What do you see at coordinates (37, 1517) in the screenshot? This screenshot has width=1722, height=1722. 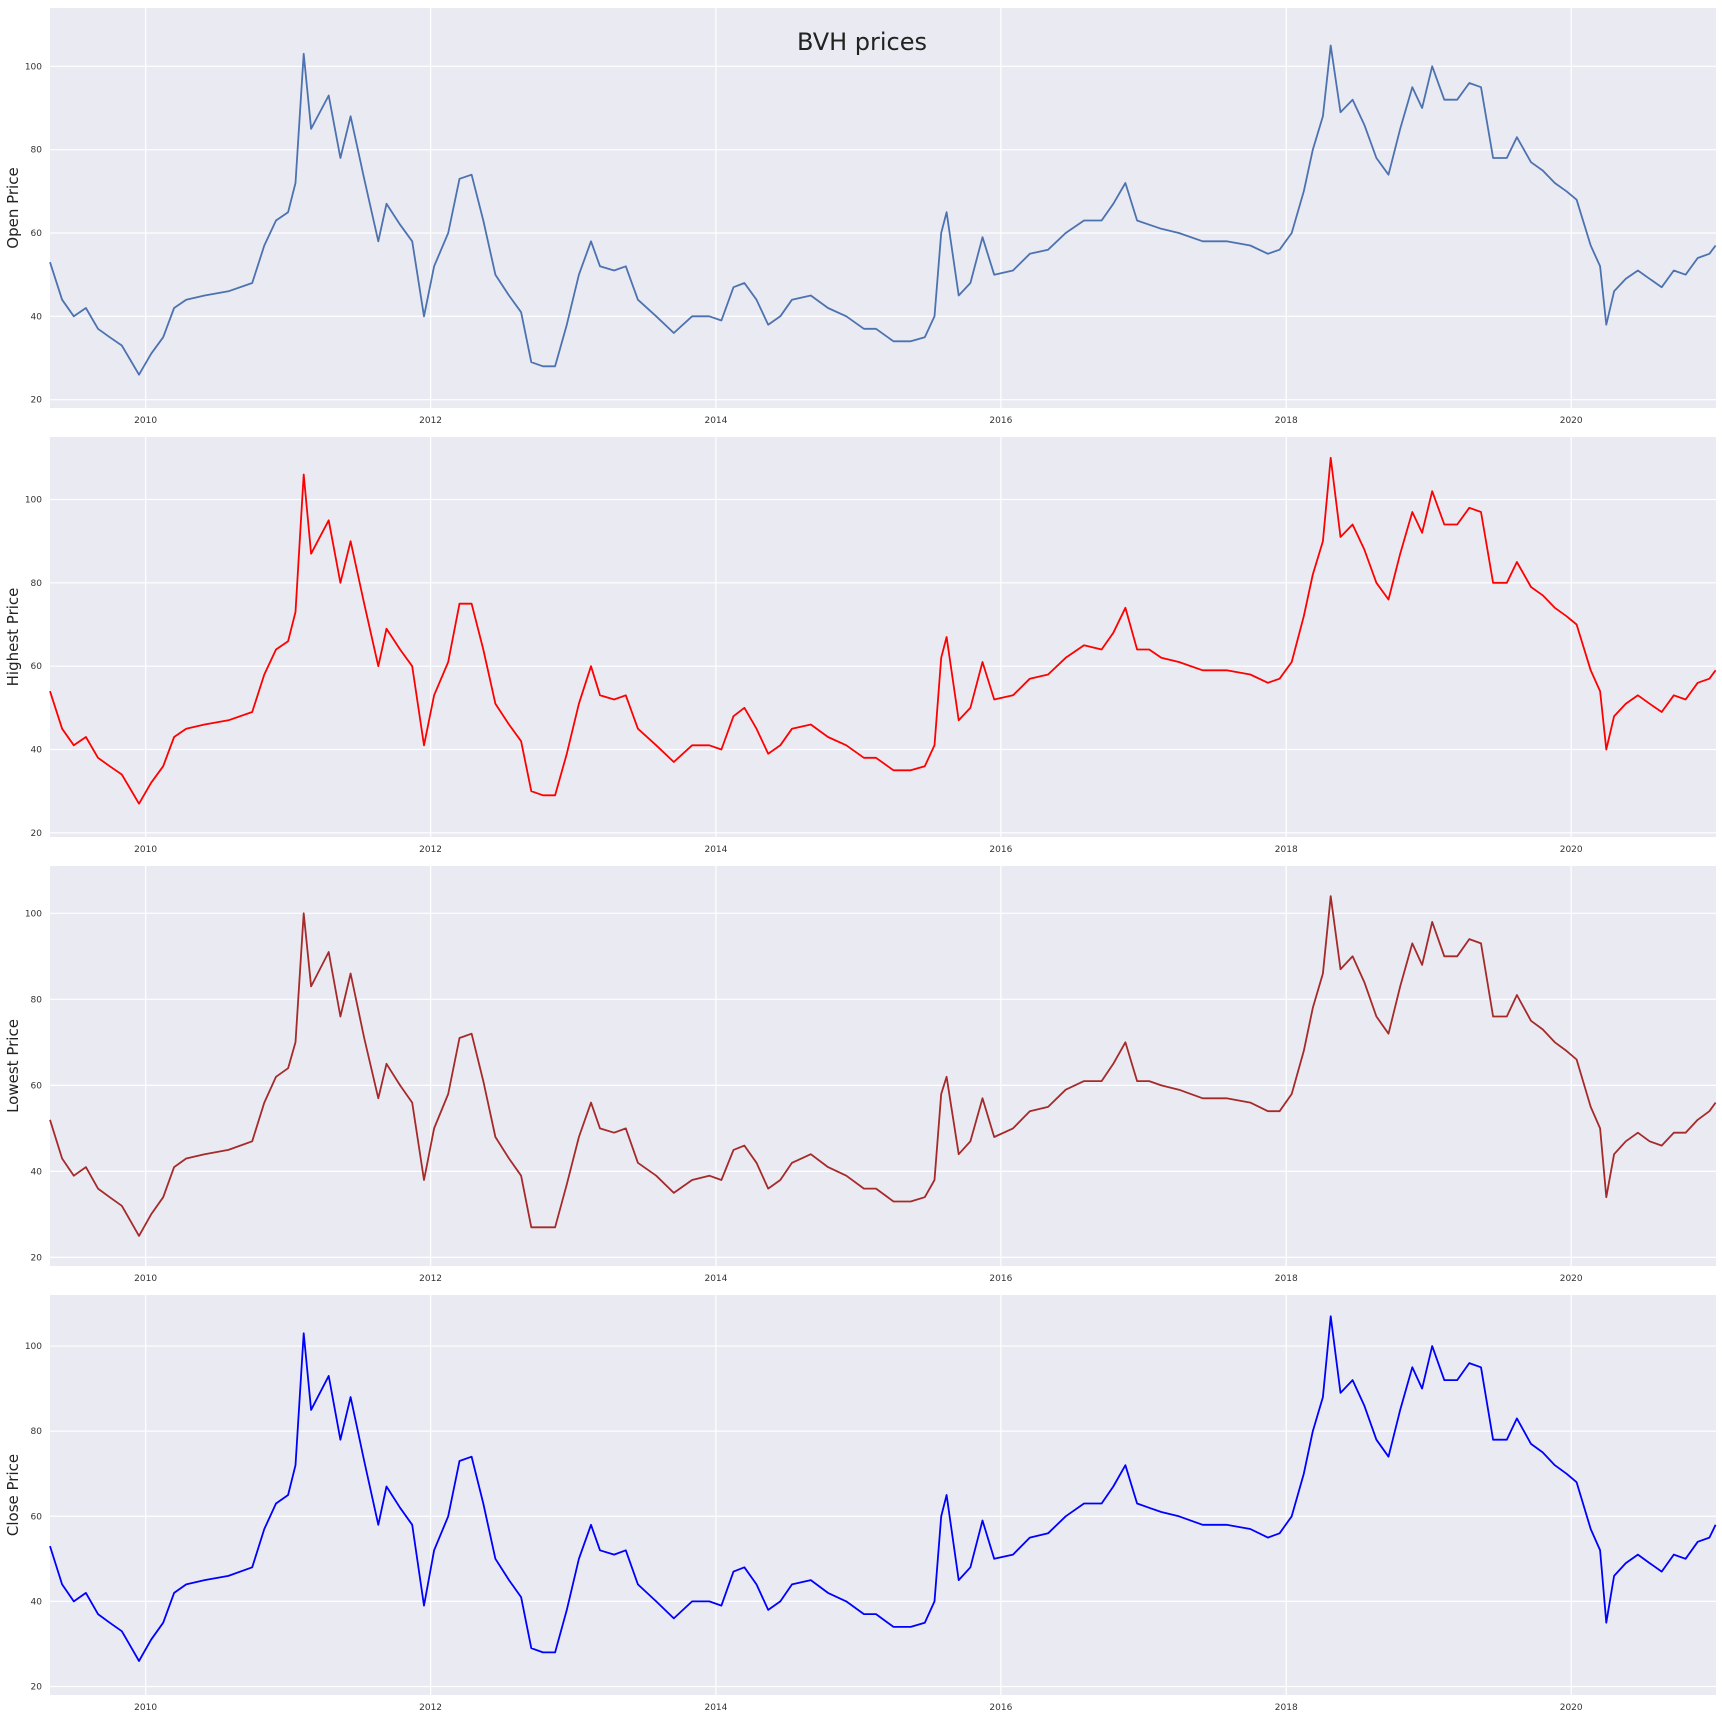 I see `close-ytick-label: 60` at bounding box center [37, 1517].